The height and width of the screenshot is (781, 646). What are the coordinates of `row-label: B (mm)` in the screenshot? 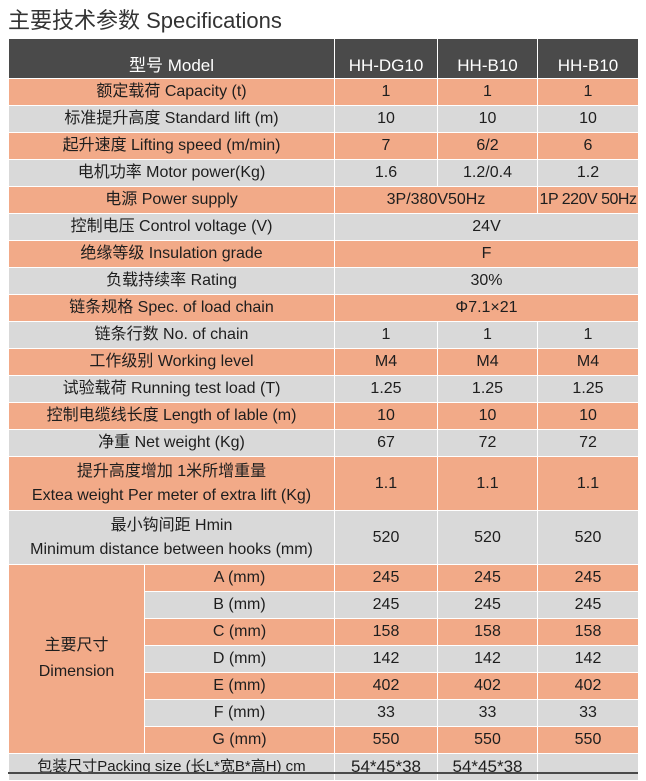 It's located at (239, 605).